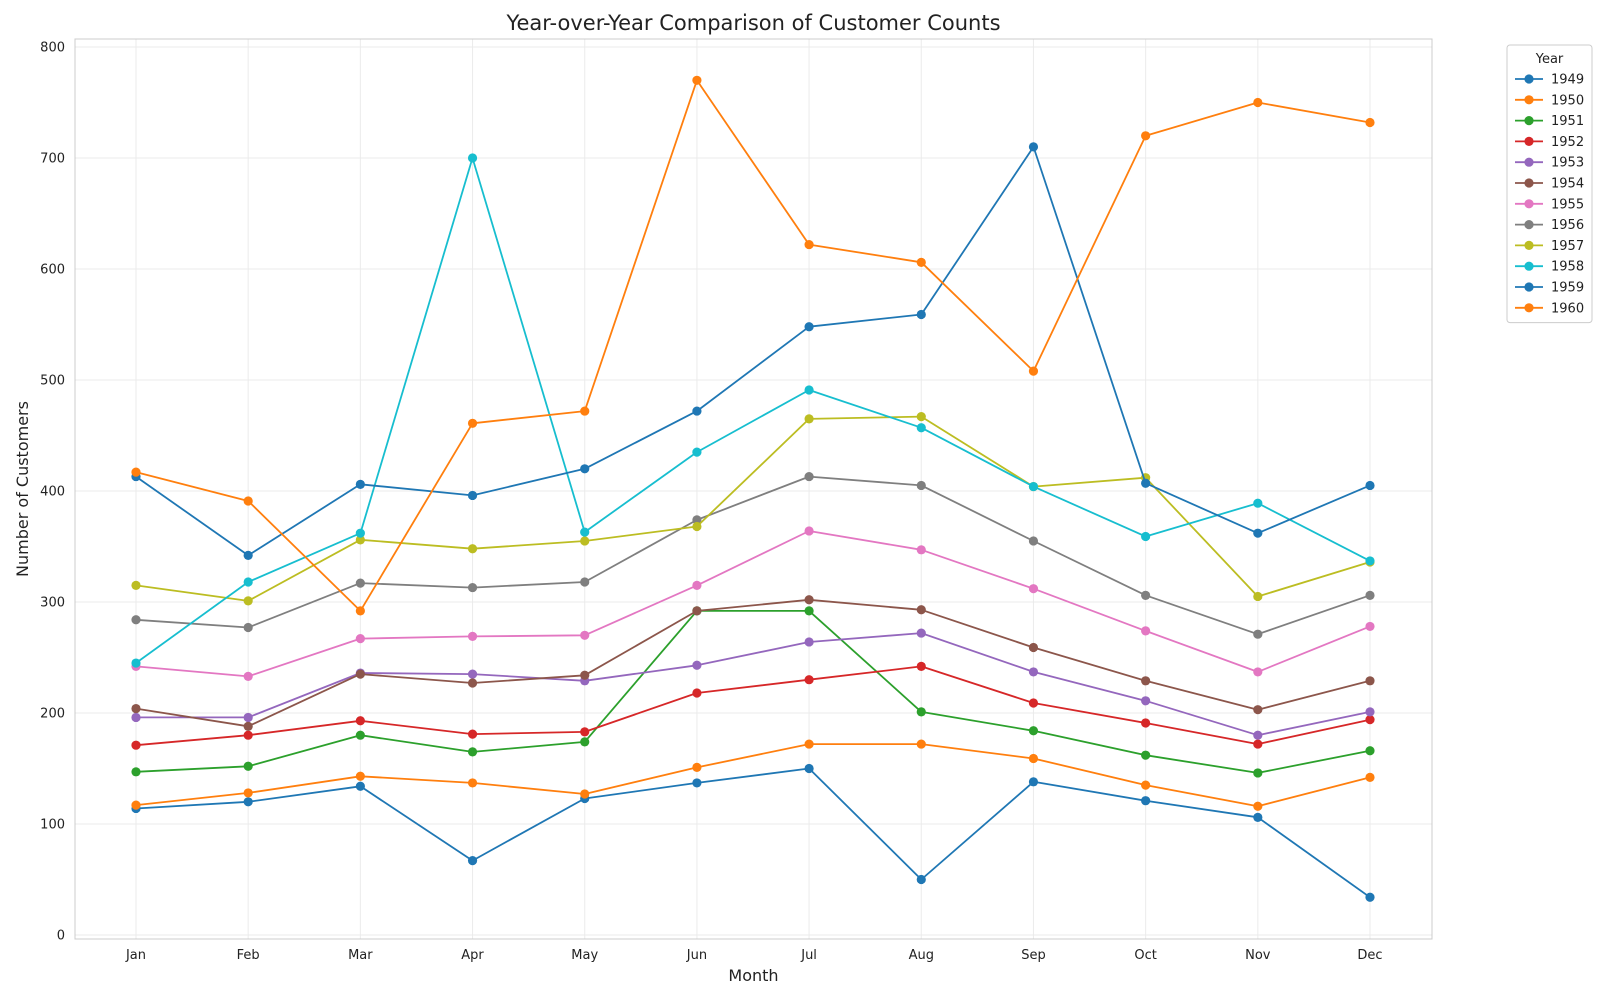 The height and width of the screenshot is (1000, 1600). What do you see at coordinates (1549, 100) in the screenshot?
I see `legend-item-1950: 1950` at bounding box center [1549, 100].